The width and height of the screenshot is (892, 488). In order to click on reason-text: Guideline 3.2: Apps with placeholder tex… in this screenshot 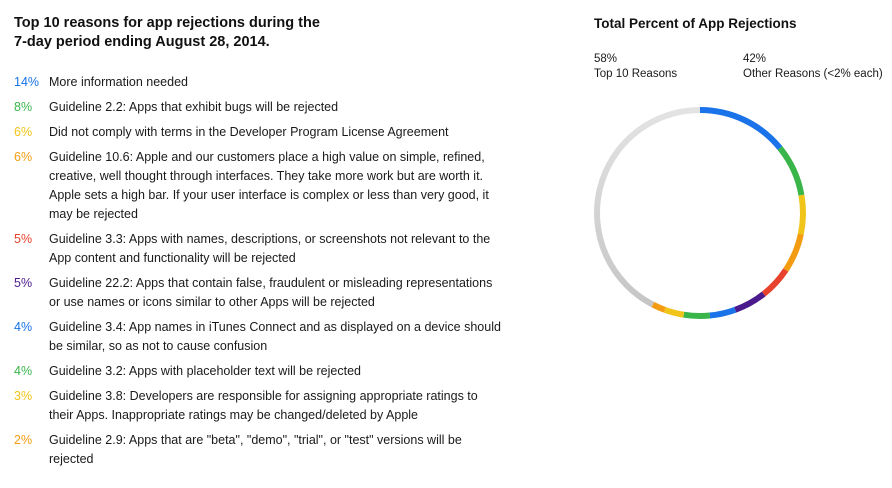, I will do `click(291, 371)`.